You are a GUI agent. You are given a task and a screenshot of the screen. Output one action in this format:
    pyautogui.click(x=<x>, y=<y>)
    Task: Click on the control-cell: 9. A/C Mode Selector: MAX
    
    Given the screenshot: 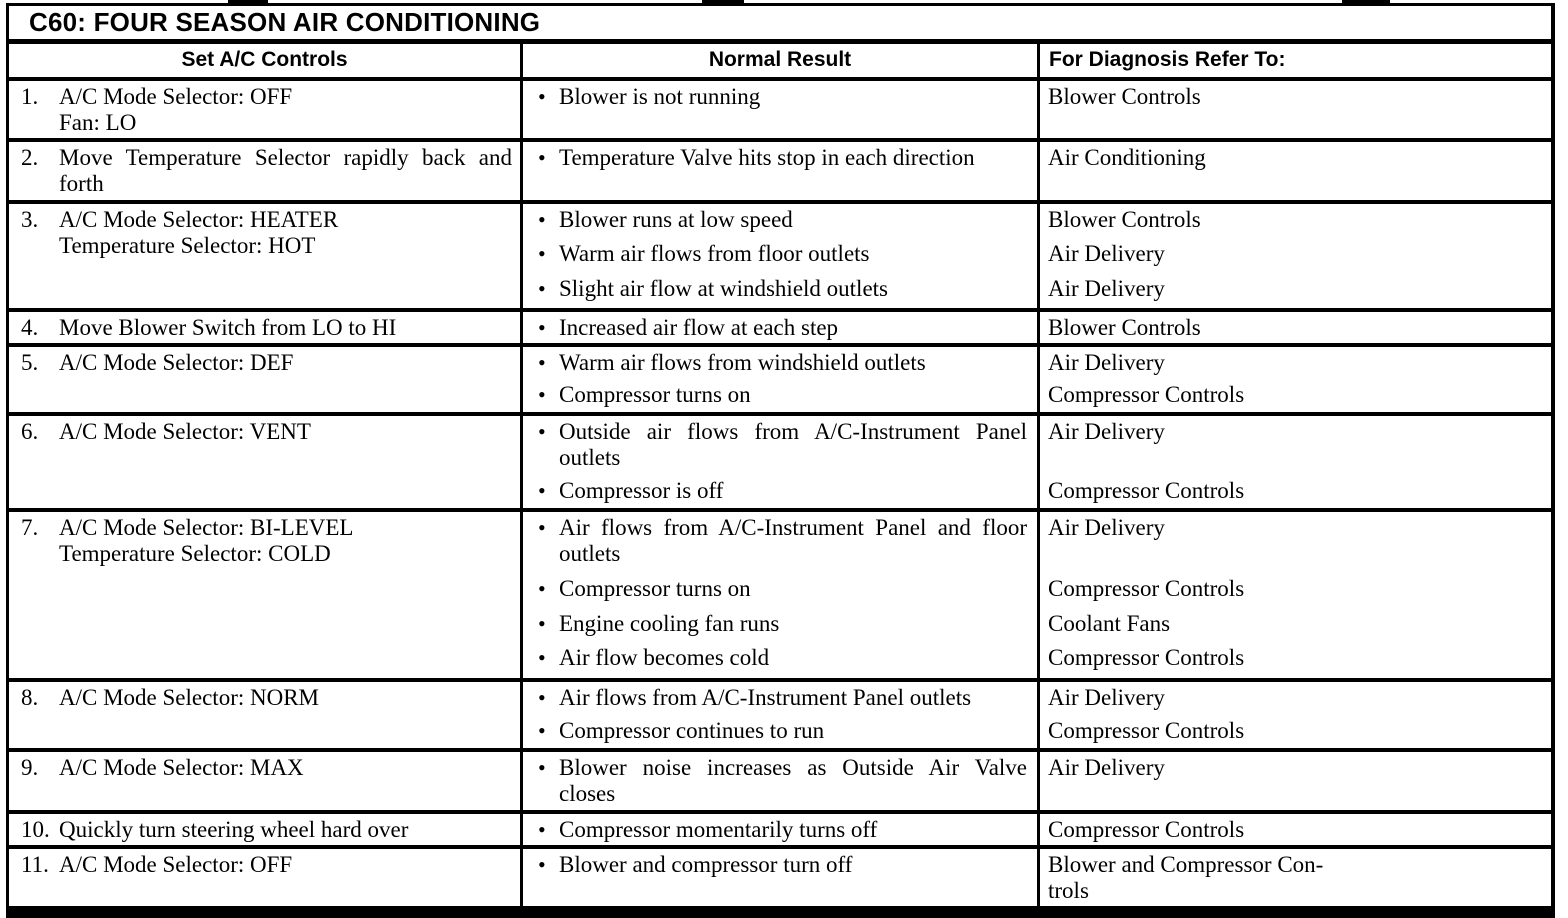 What is the action you would take?
    pyautogui.click(x=266, y=781)
    